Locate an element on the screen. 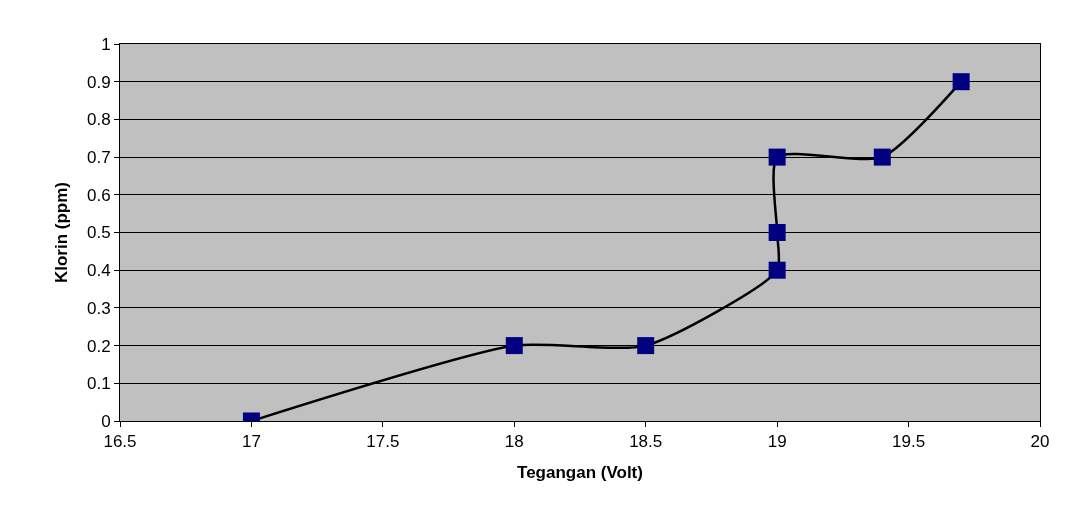  y-tick-label: 0.4 is located at coordinates (98, 271).